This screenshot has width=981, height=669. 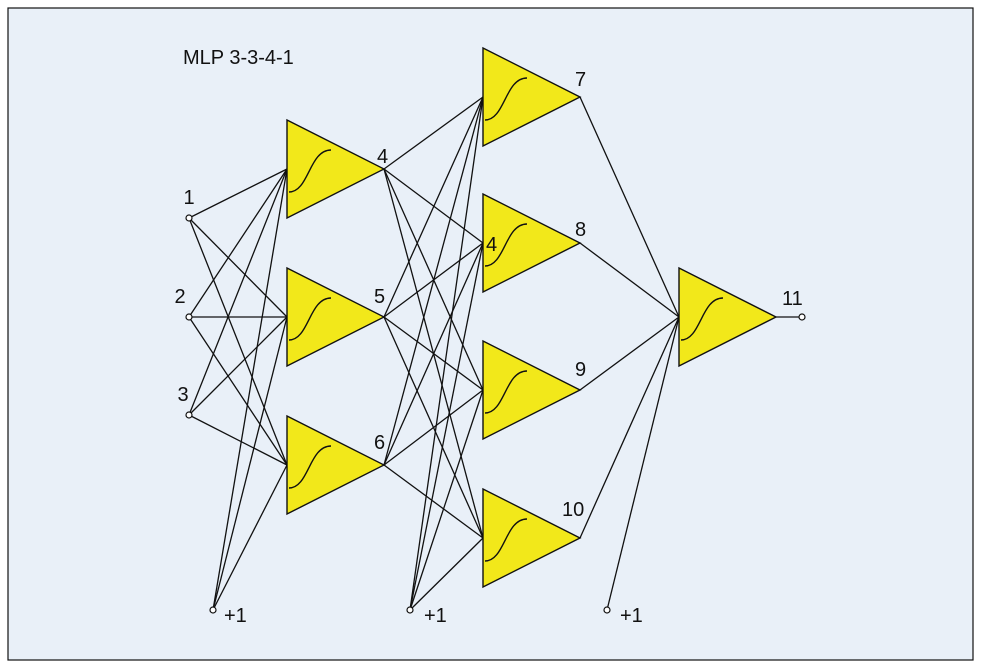 What do you see at coordinates (631, 616) in the screenshot?
I see `bias-label-3: +1` at bounding box center [631, 616].